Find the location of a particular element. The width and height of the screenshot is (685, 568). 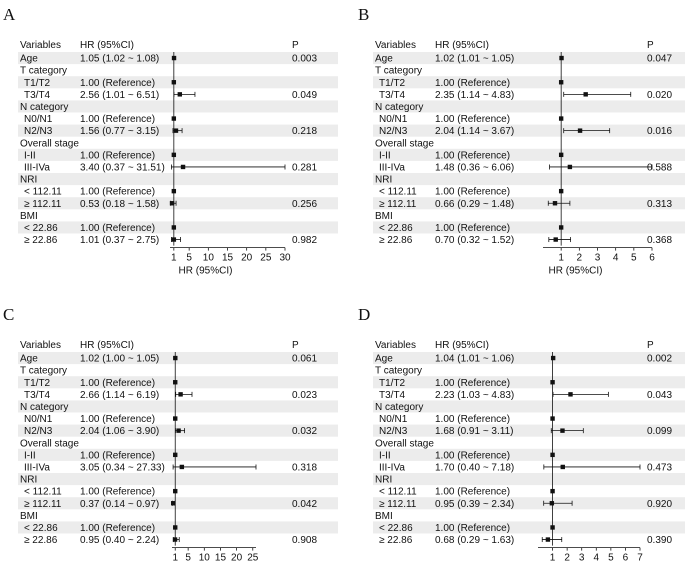

row-hr-text: 1.02 (1.00 ~ 1.05) is located at coordinates (119, 359).